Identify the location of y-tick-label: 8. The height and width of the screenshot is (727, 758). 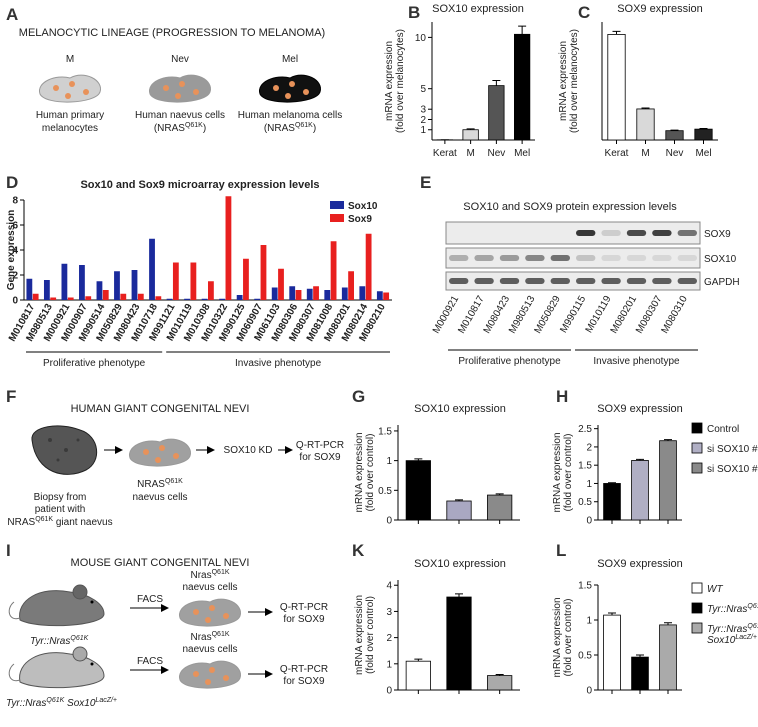
(15, 201).